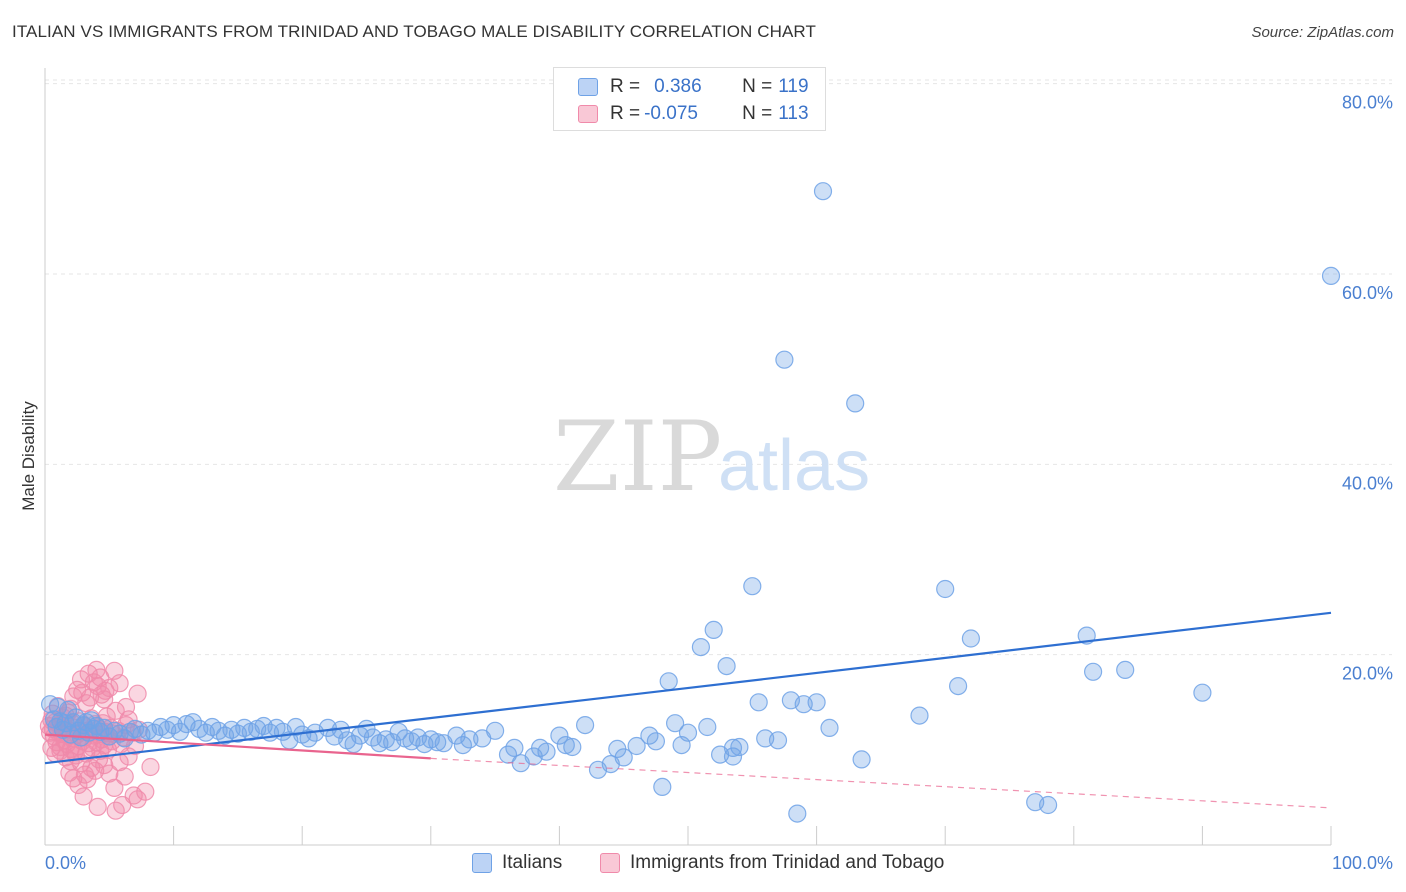 The width and height of the screenshot is (1406, 892). What do you see at coordinates (1322, 32) in the screenshot?
I see `source-label: Source: ZipAtlas.com` at bounding box center [1322, 32].